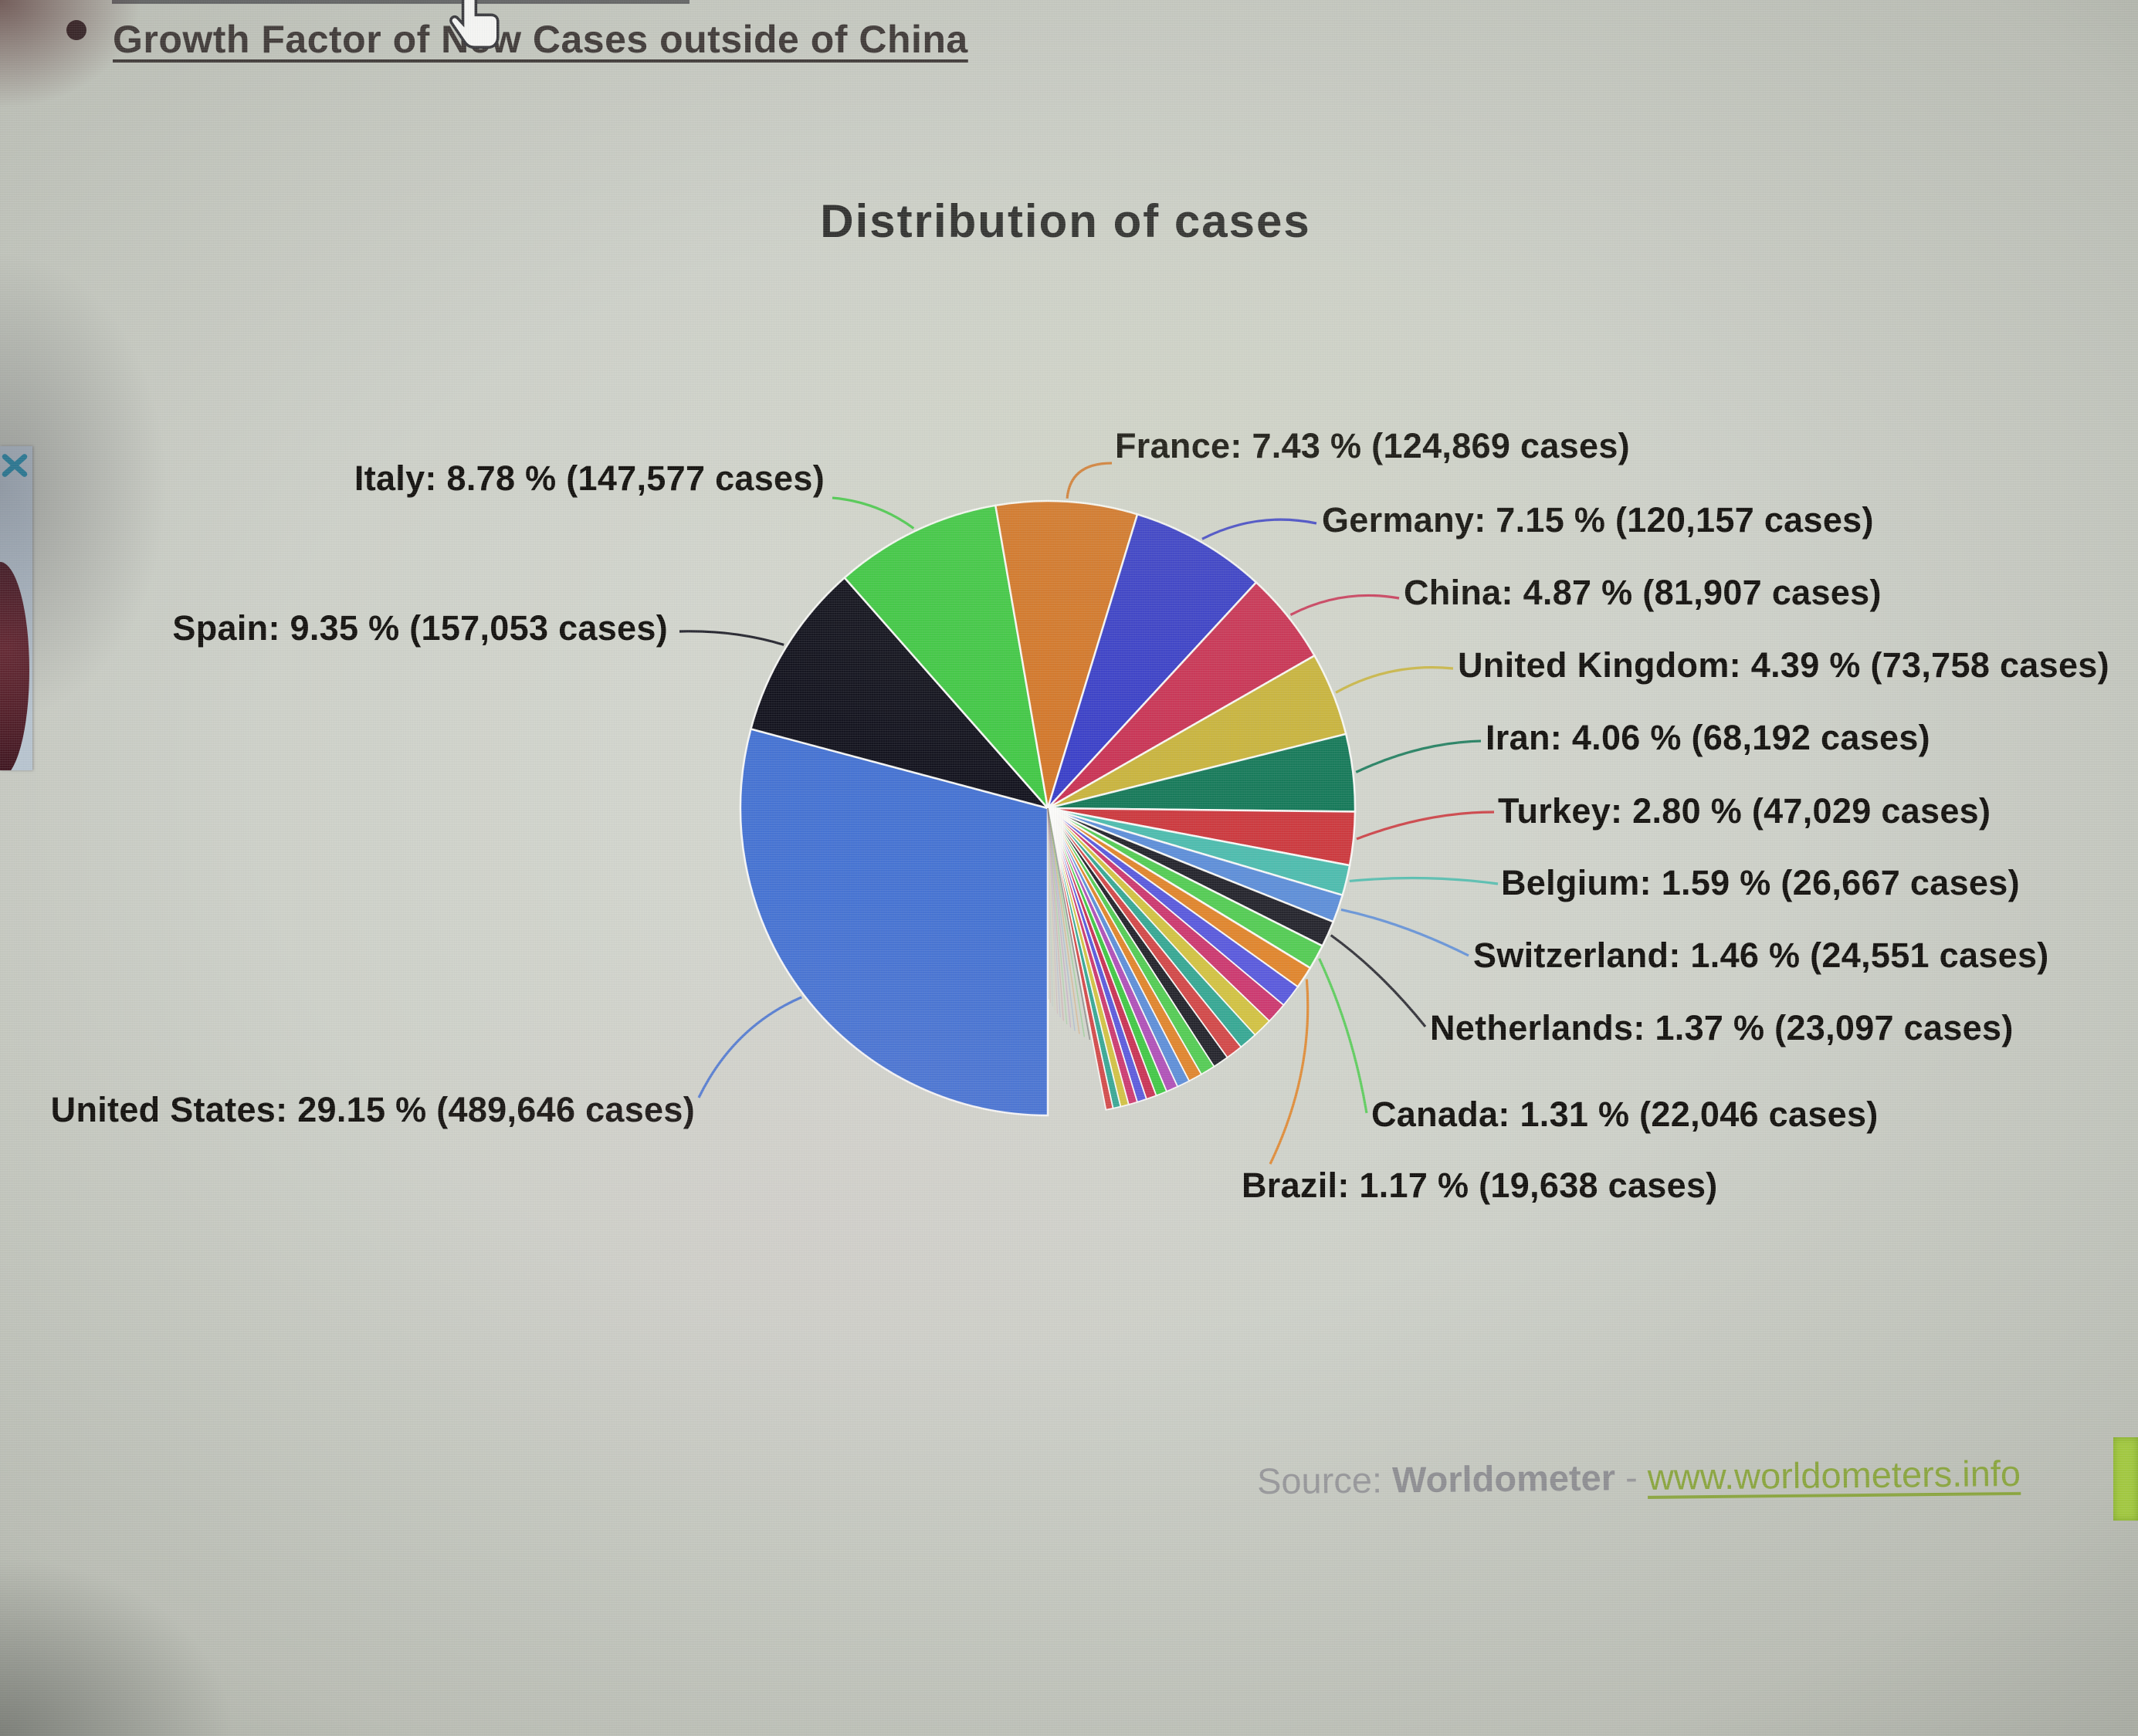  What do you see at coordinates (420, 628) in the screenshot?
I see `pie-label-spain: Spain: 9.35 % (157,053 cases)` at bounding box center [420, 628].